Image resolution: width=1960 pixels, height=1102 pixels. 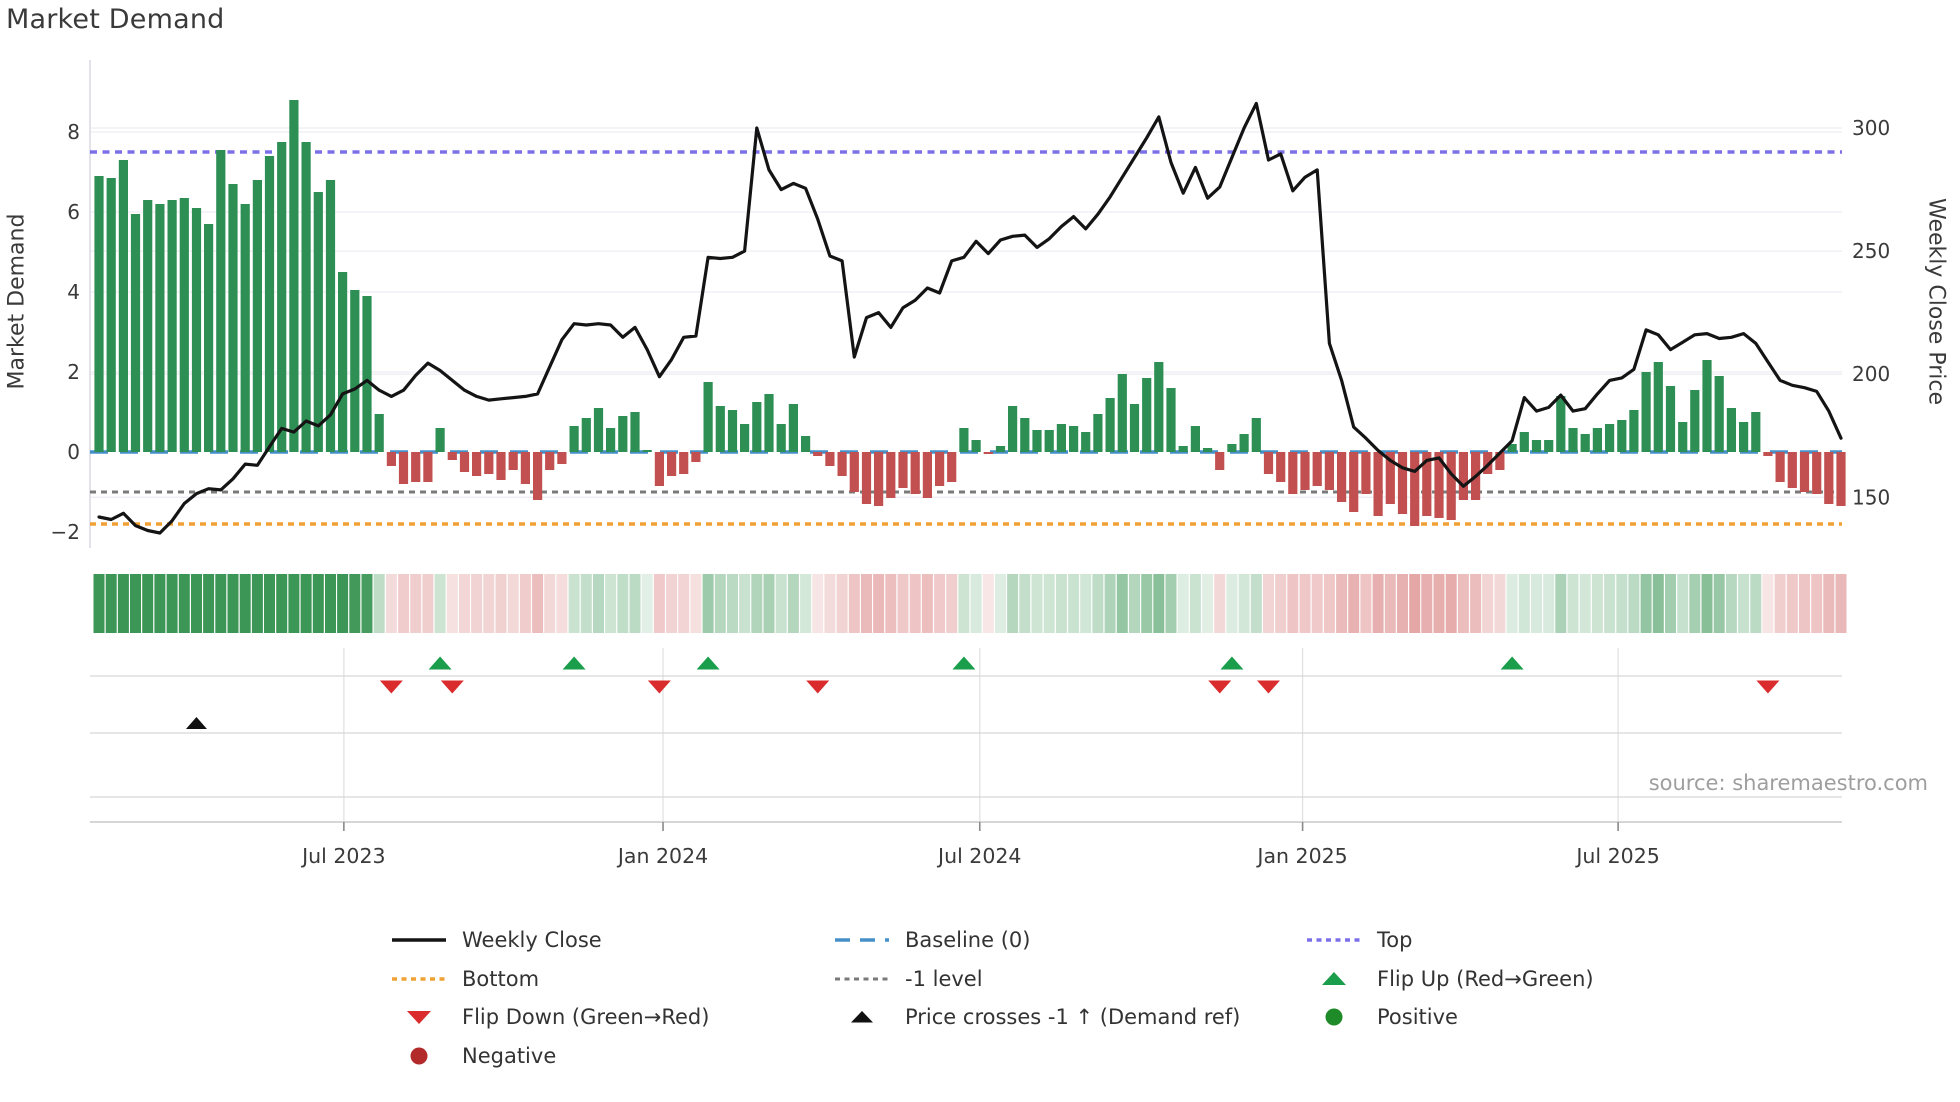 I want to click on right-tick-label: 150, so click(x=1871, y=497).